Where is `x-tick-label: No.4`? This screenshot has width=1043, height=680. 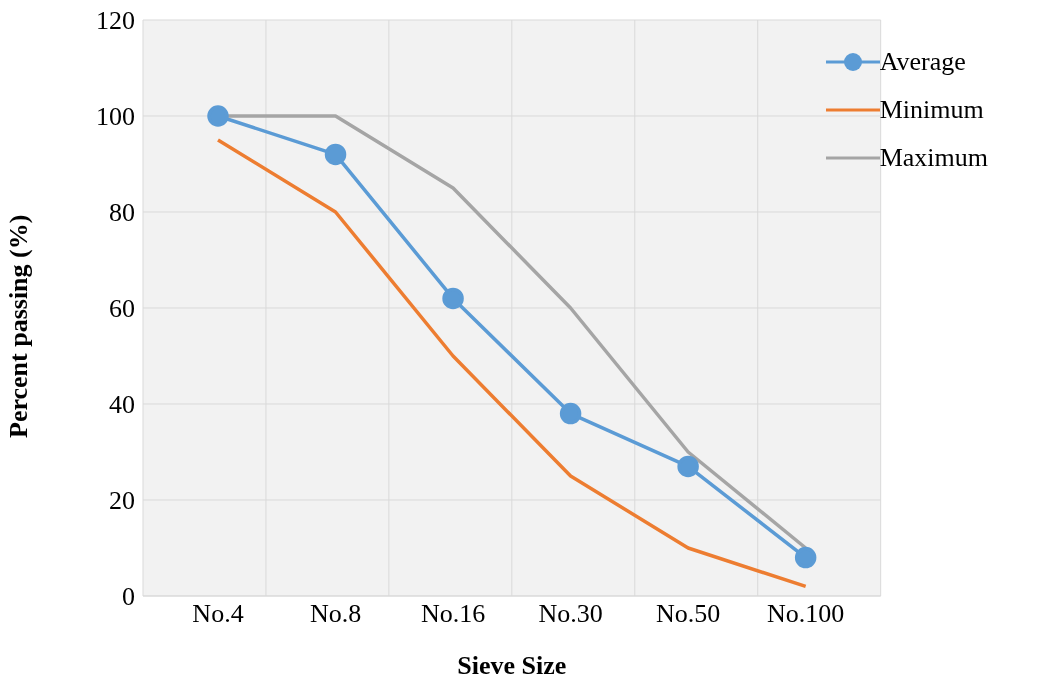
x-tick-label: No.4 is located at coordinates (218, 614).